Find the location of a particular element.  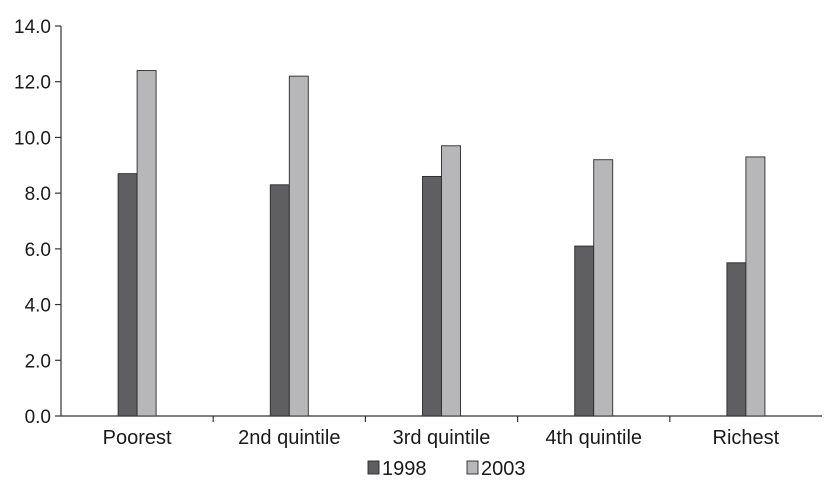

y-tick-label: 2.0 is located at coordinates (38, 361).